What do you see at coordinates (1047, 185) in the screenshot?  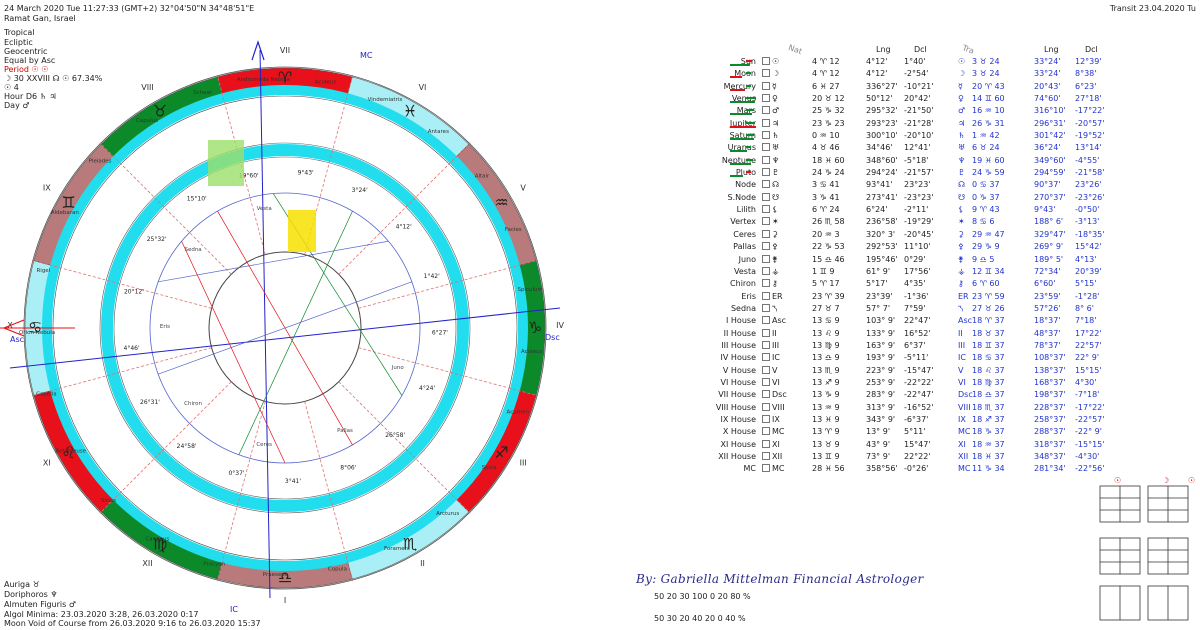 I see `row-transit-longitude: 90°37'` at bounding box center [1047, 185].